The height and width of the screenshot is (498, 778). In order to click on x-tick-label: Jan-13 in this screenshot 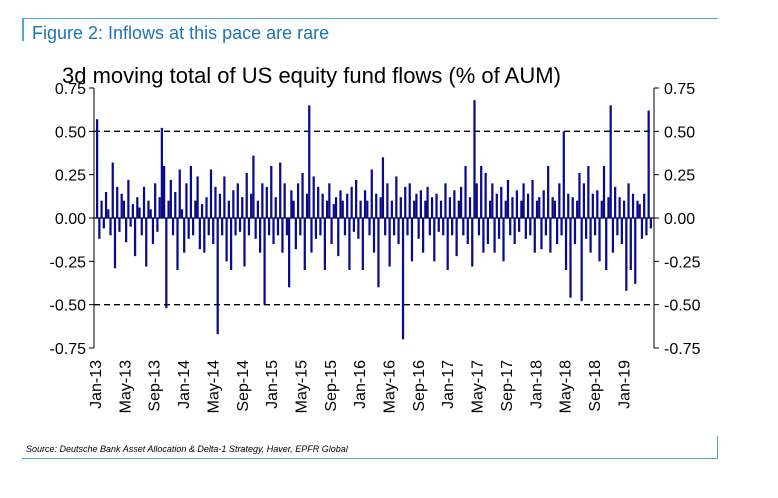, I will do `click(96, 384)`.